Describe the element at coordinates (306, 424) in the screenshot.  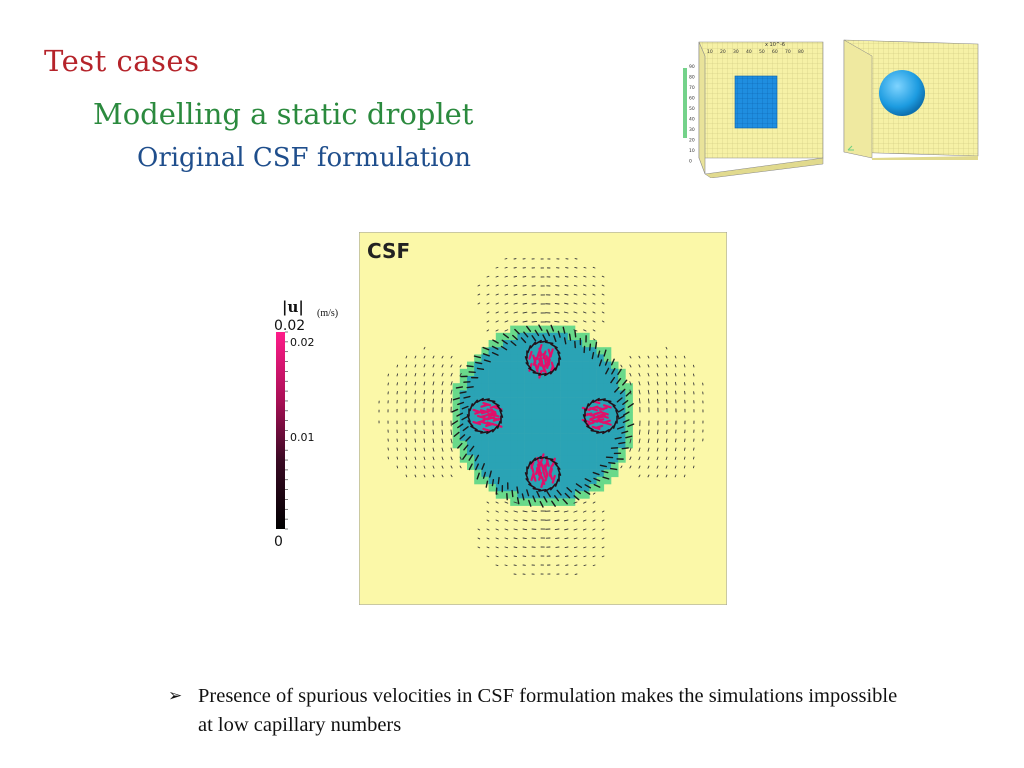
I see `colorbar-legend: |u| (m/s) 0.02 0.02 0.01 0` at that location.